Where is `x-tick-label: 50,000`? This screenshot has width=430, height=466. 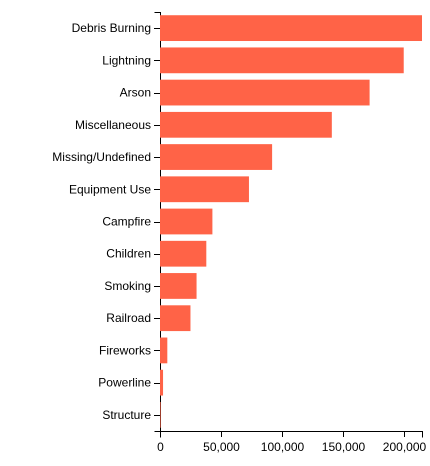
x-tick-label: 50,000 is located at coordinates (221, 447).